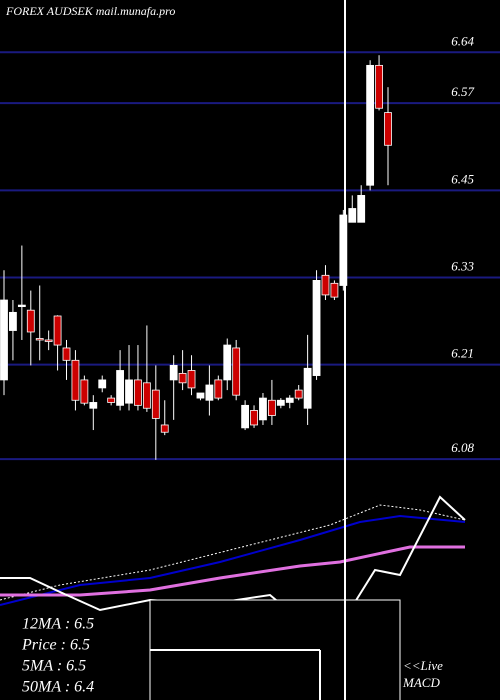  What do you see at coordinates (462, 353) in the screenshot?
I see `y-tick-label: 6.21` at bounding box center [462, 353].